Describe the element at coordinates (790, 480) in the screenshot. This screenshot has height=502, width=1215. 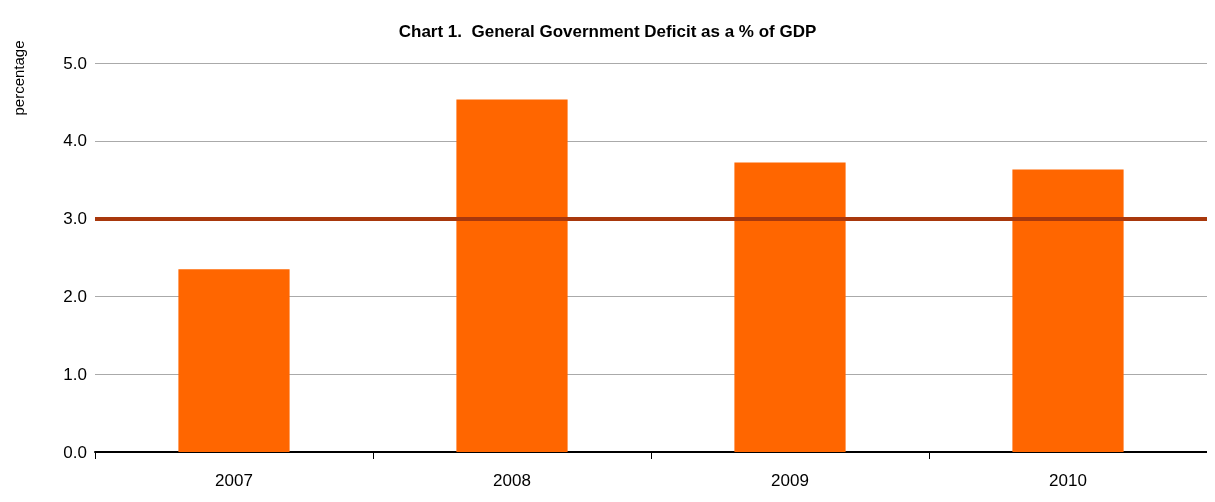
I see `x-tick-label: 2009` at that location.